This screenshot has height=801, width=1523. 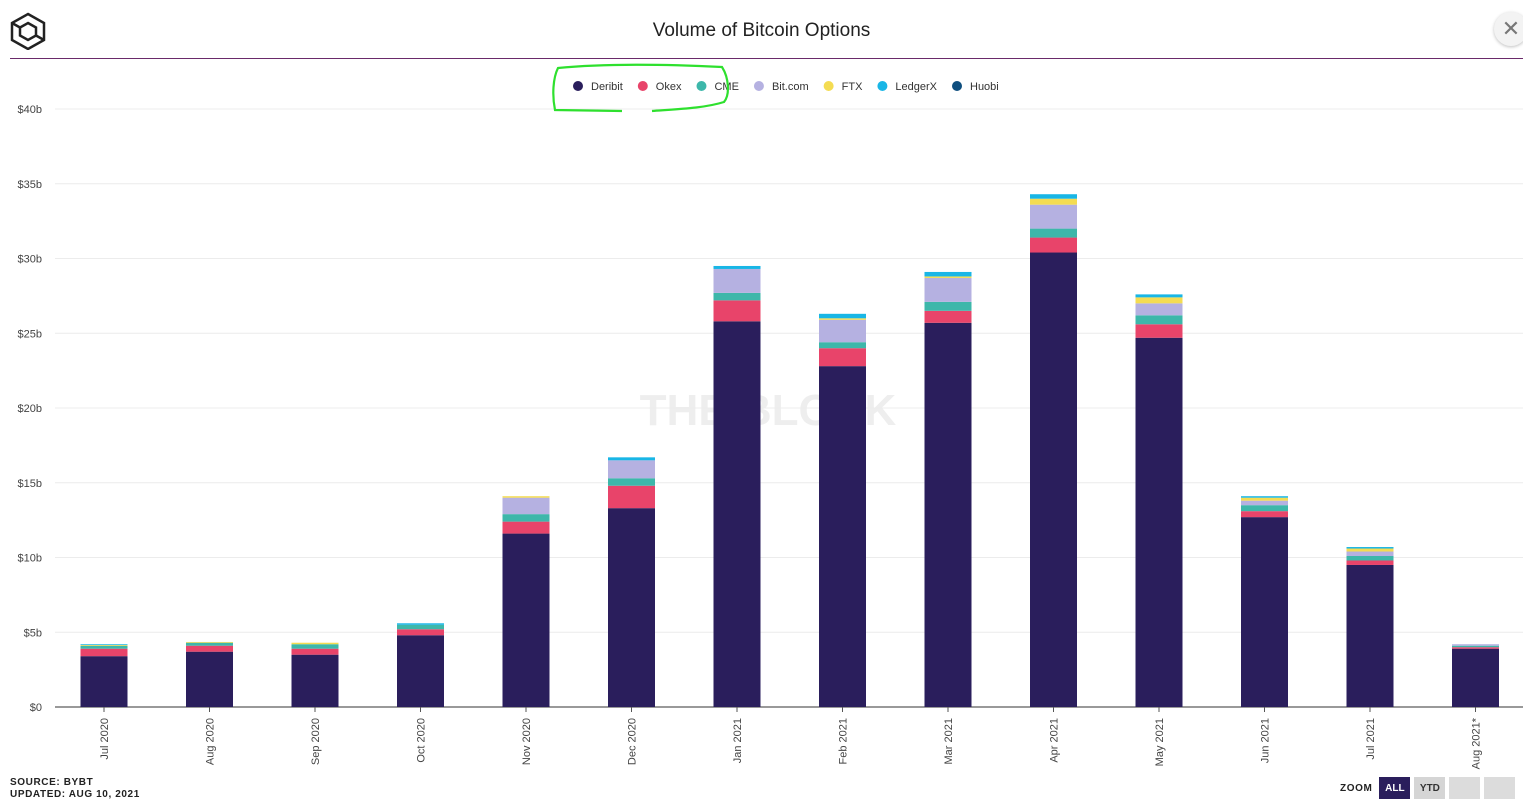 What do you see at coordinates (852, 87) in the screenshot?
I see `legend-label: FTX` at bounding box center [852, 87].